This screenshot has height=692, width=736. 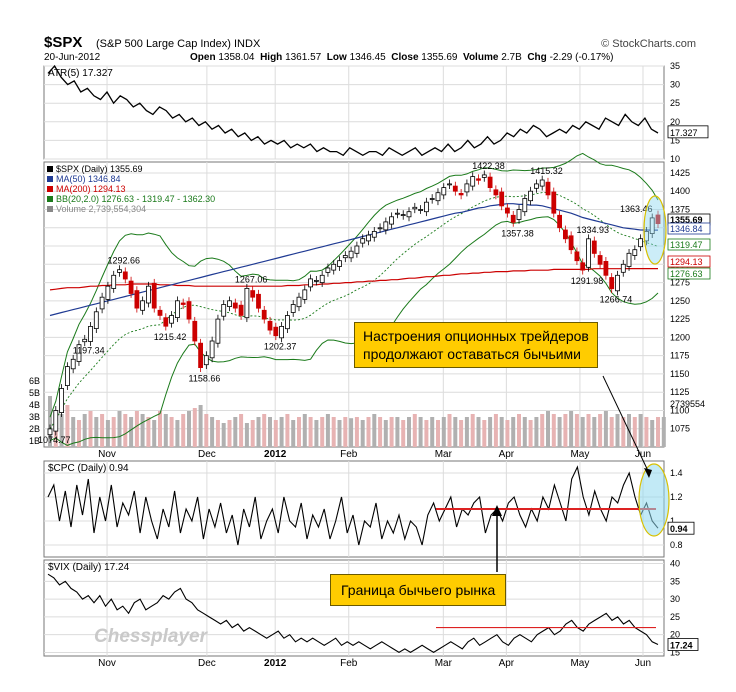 I want to click on cpc-last-box, so click(x=681, y=528).